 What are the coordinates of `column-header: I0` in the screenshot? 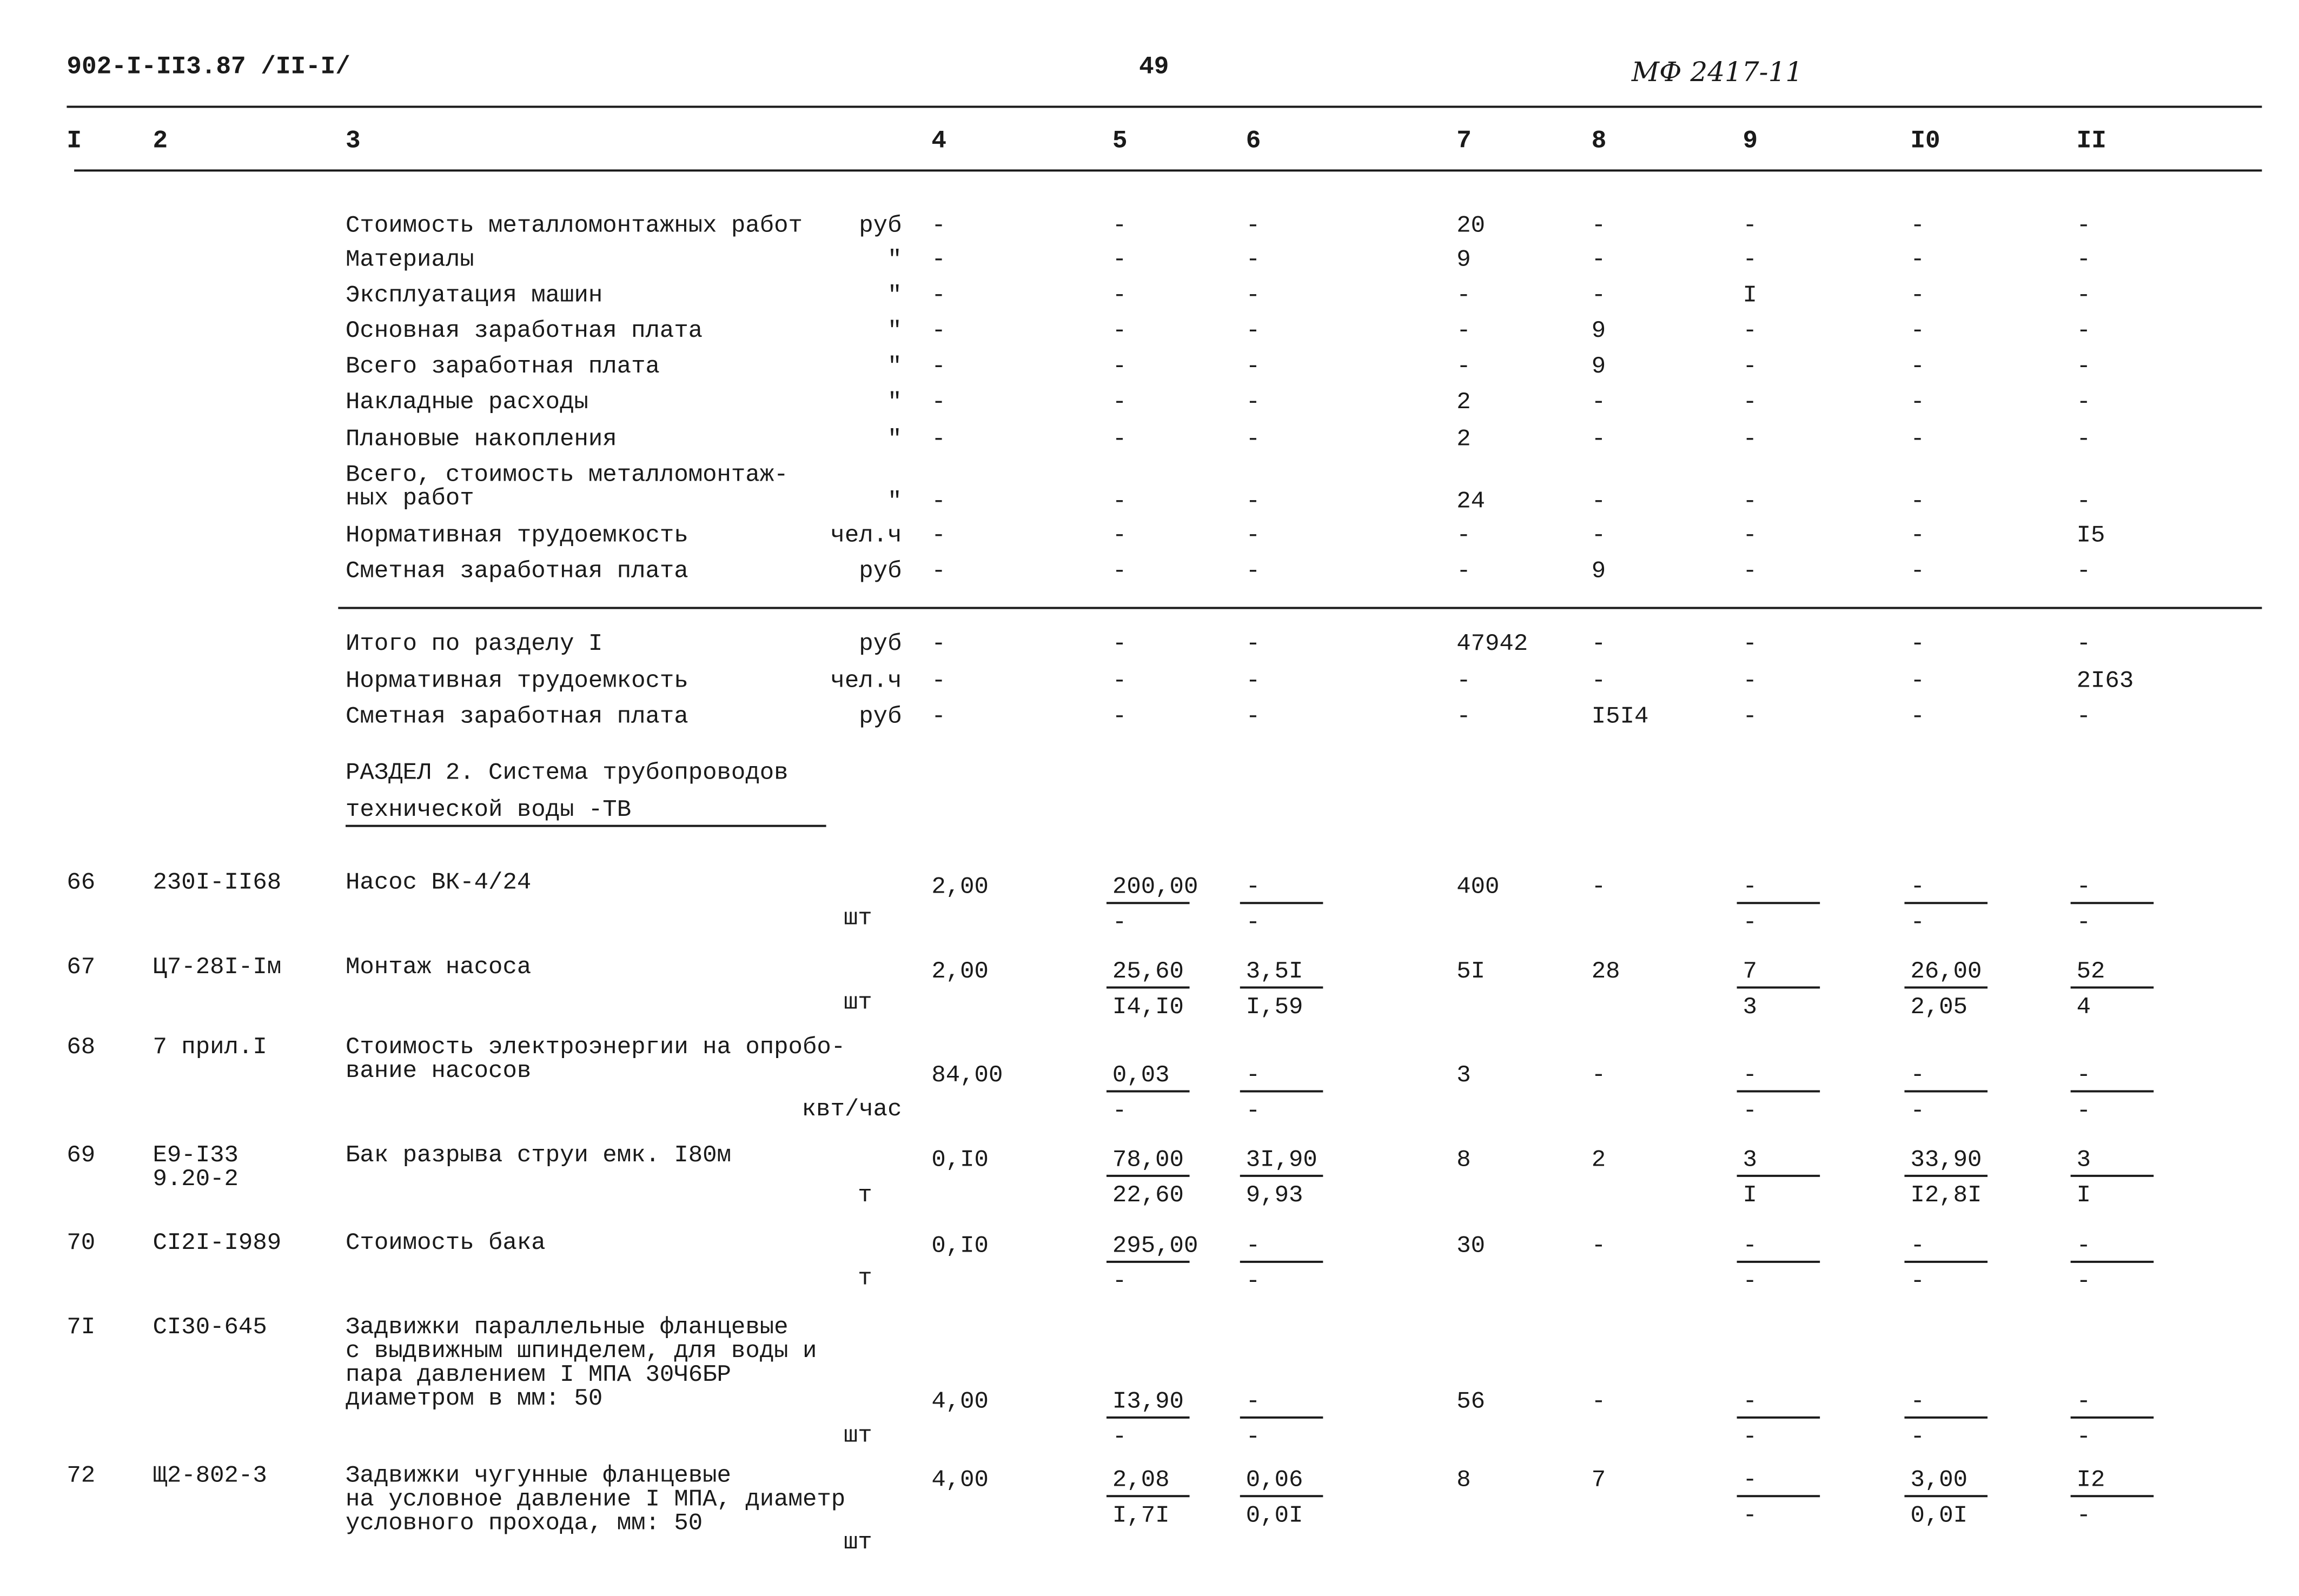 It's located at (1925, 141).